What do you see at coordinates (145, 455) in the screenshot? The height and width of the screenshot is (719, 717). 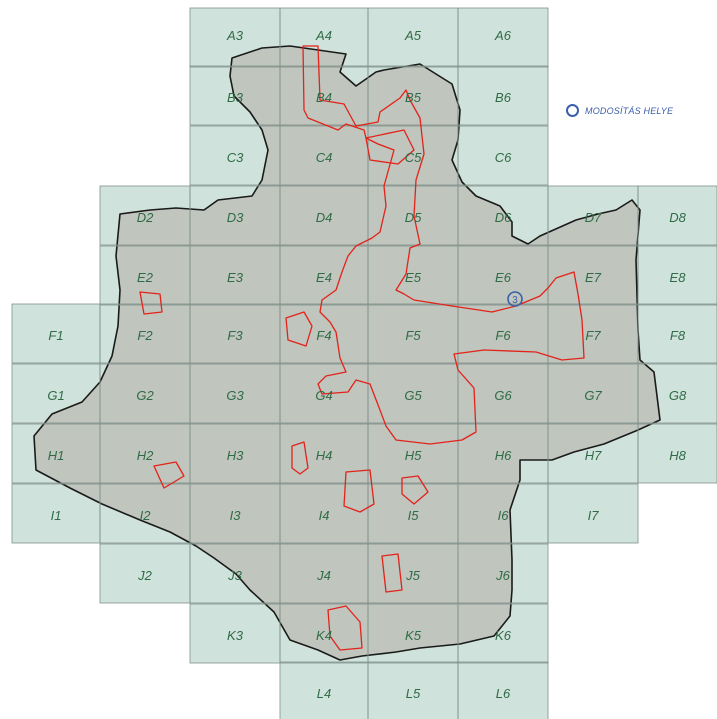 I see `grid-label: H2` at bounding box center [145, 455].